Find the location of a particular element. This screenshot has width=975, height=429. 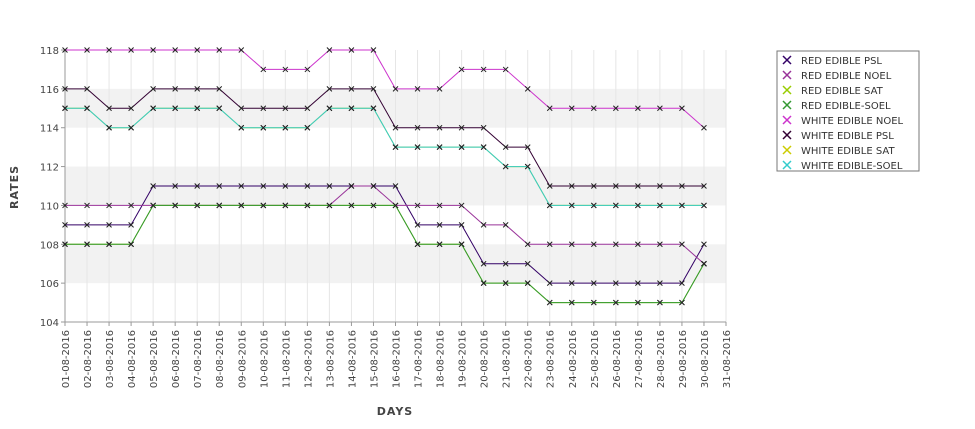

y-tick-label: 110 is located at coordinates (49, 206).